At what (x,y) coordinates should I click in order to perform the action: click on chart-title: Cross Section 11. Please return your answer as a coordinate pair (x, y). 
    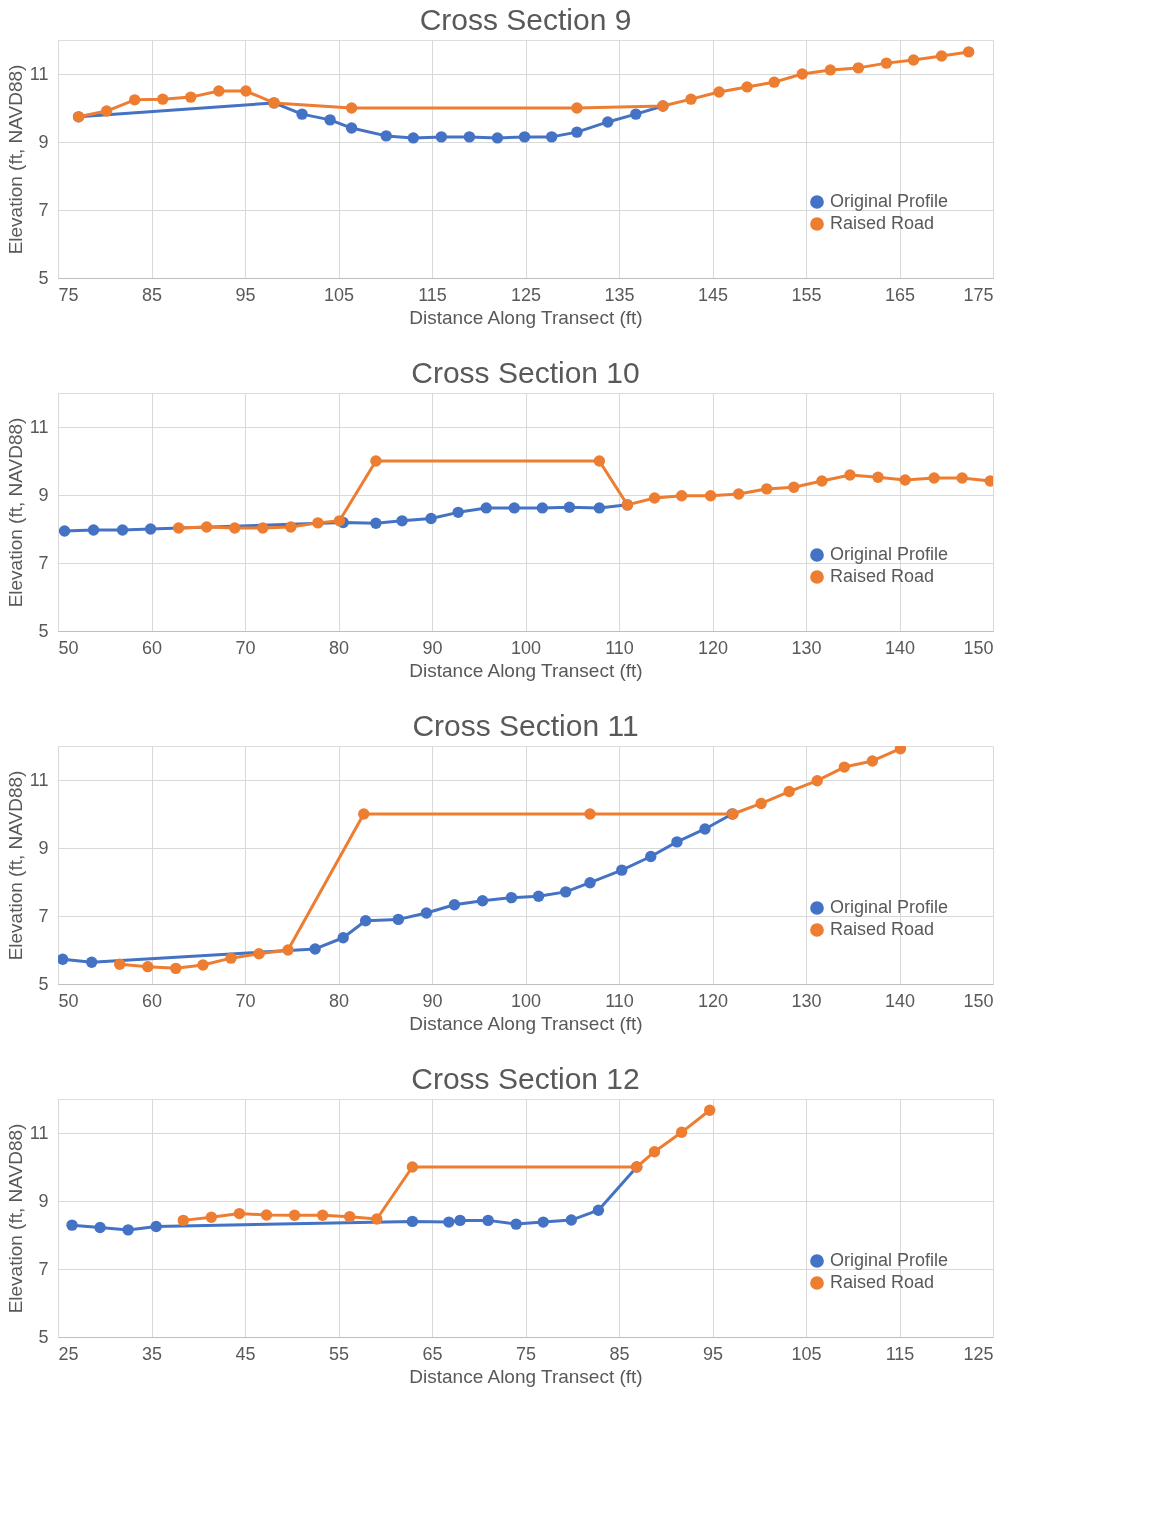
    Looking at the image, I should click on (525, 725).